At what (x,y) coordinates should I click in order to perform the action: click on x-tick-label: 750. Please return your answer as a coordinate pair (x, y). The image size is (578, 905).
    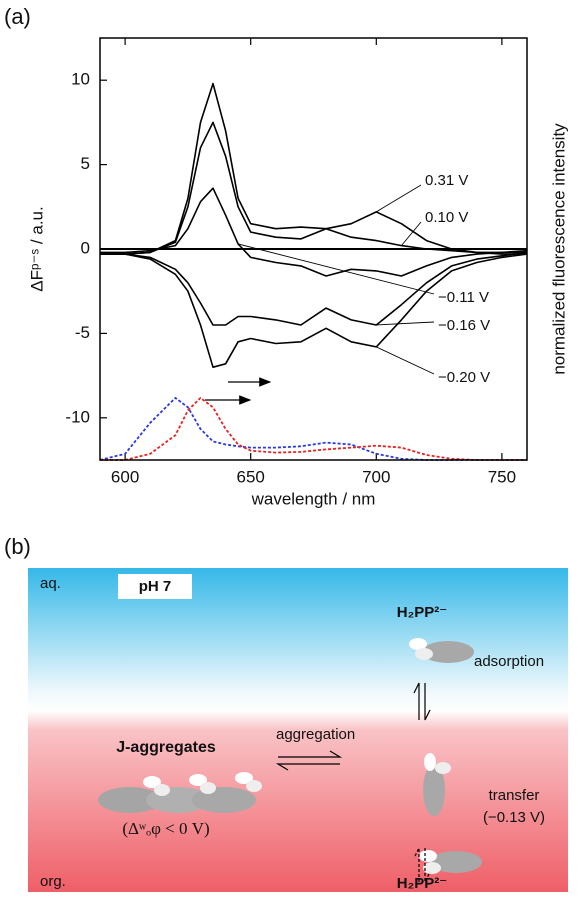
    Looking at the image, I should click on (502, 476).